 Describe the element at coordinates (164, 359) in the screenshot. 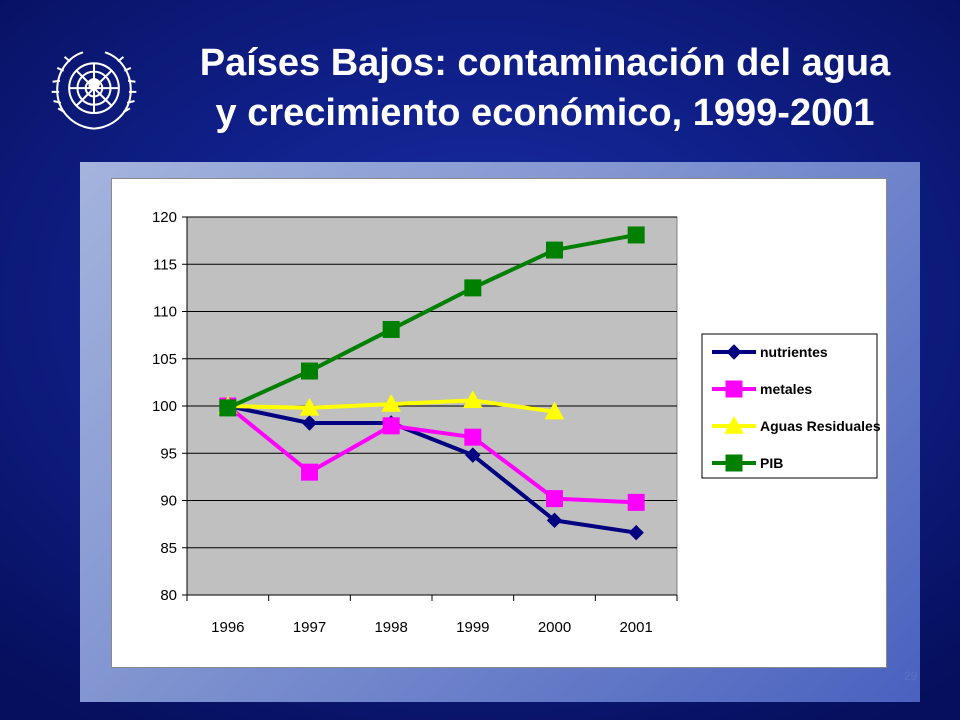

I see `y-tick-label: 105` at that location.